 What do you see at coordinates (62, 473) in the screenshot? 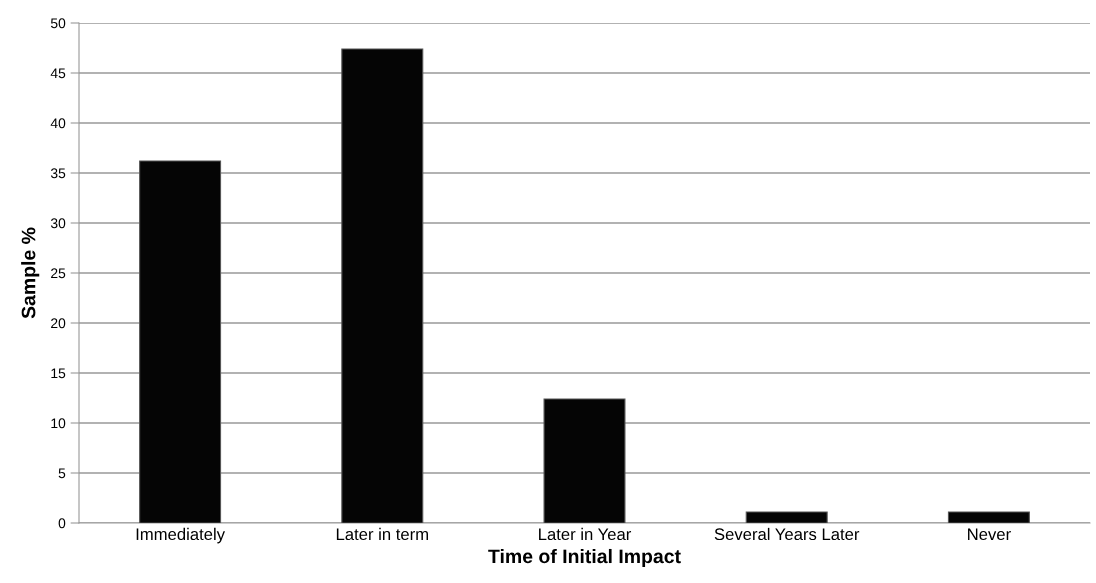
I see `y-tick-label: 5` at bounding box center [62, 473].